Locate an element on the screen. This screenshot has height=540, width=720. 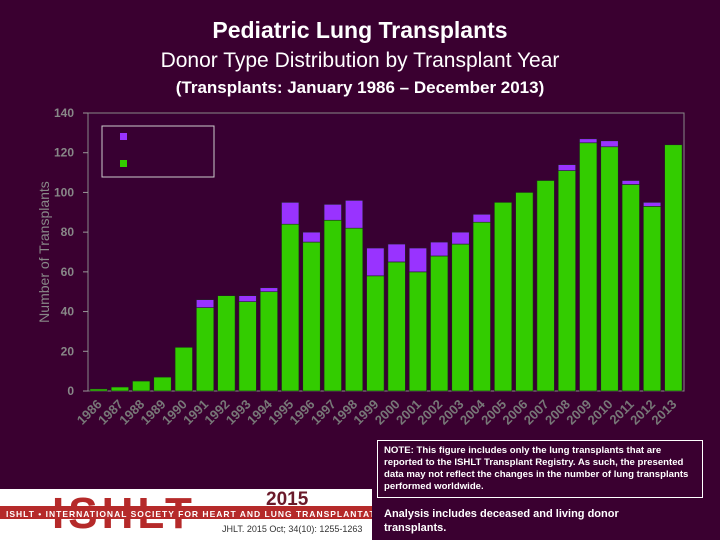
y-tick-label: 40 is located at coordinates (68, 312).